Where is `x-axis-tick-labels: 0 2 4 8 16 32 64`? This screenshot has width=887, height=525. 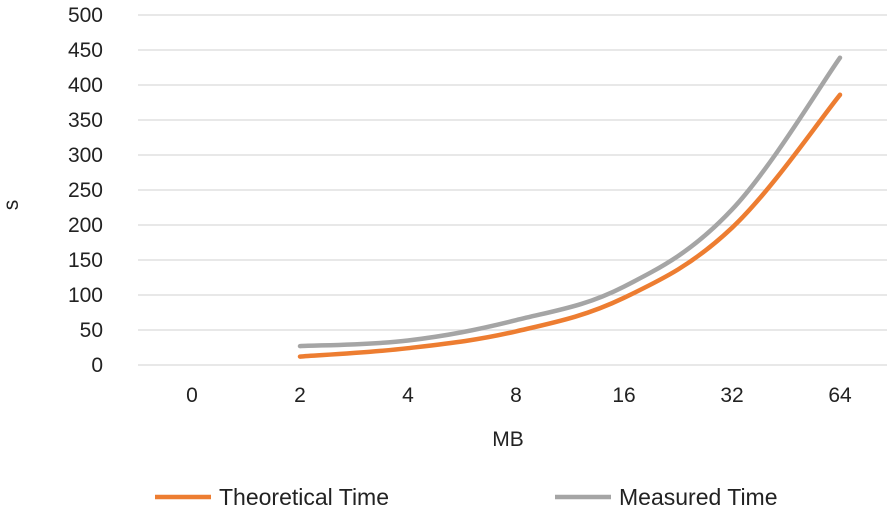 x-axis-tick-labels: 0 2 4 8 16 32 64 is located at coordinates (519, 395).